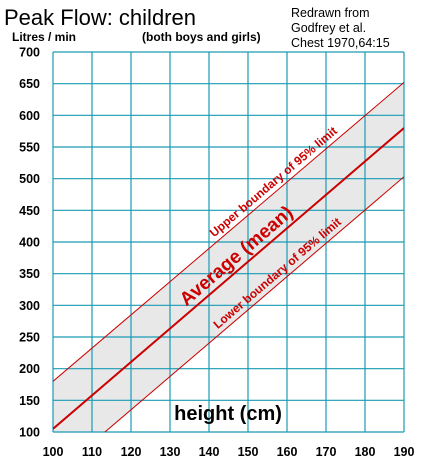 This screenshot has width=425, height=472. What do you see at coordinates (29, 306) in the screenshot?
I see `y-tick-label-300: 300` at bounding box center [29, 306].